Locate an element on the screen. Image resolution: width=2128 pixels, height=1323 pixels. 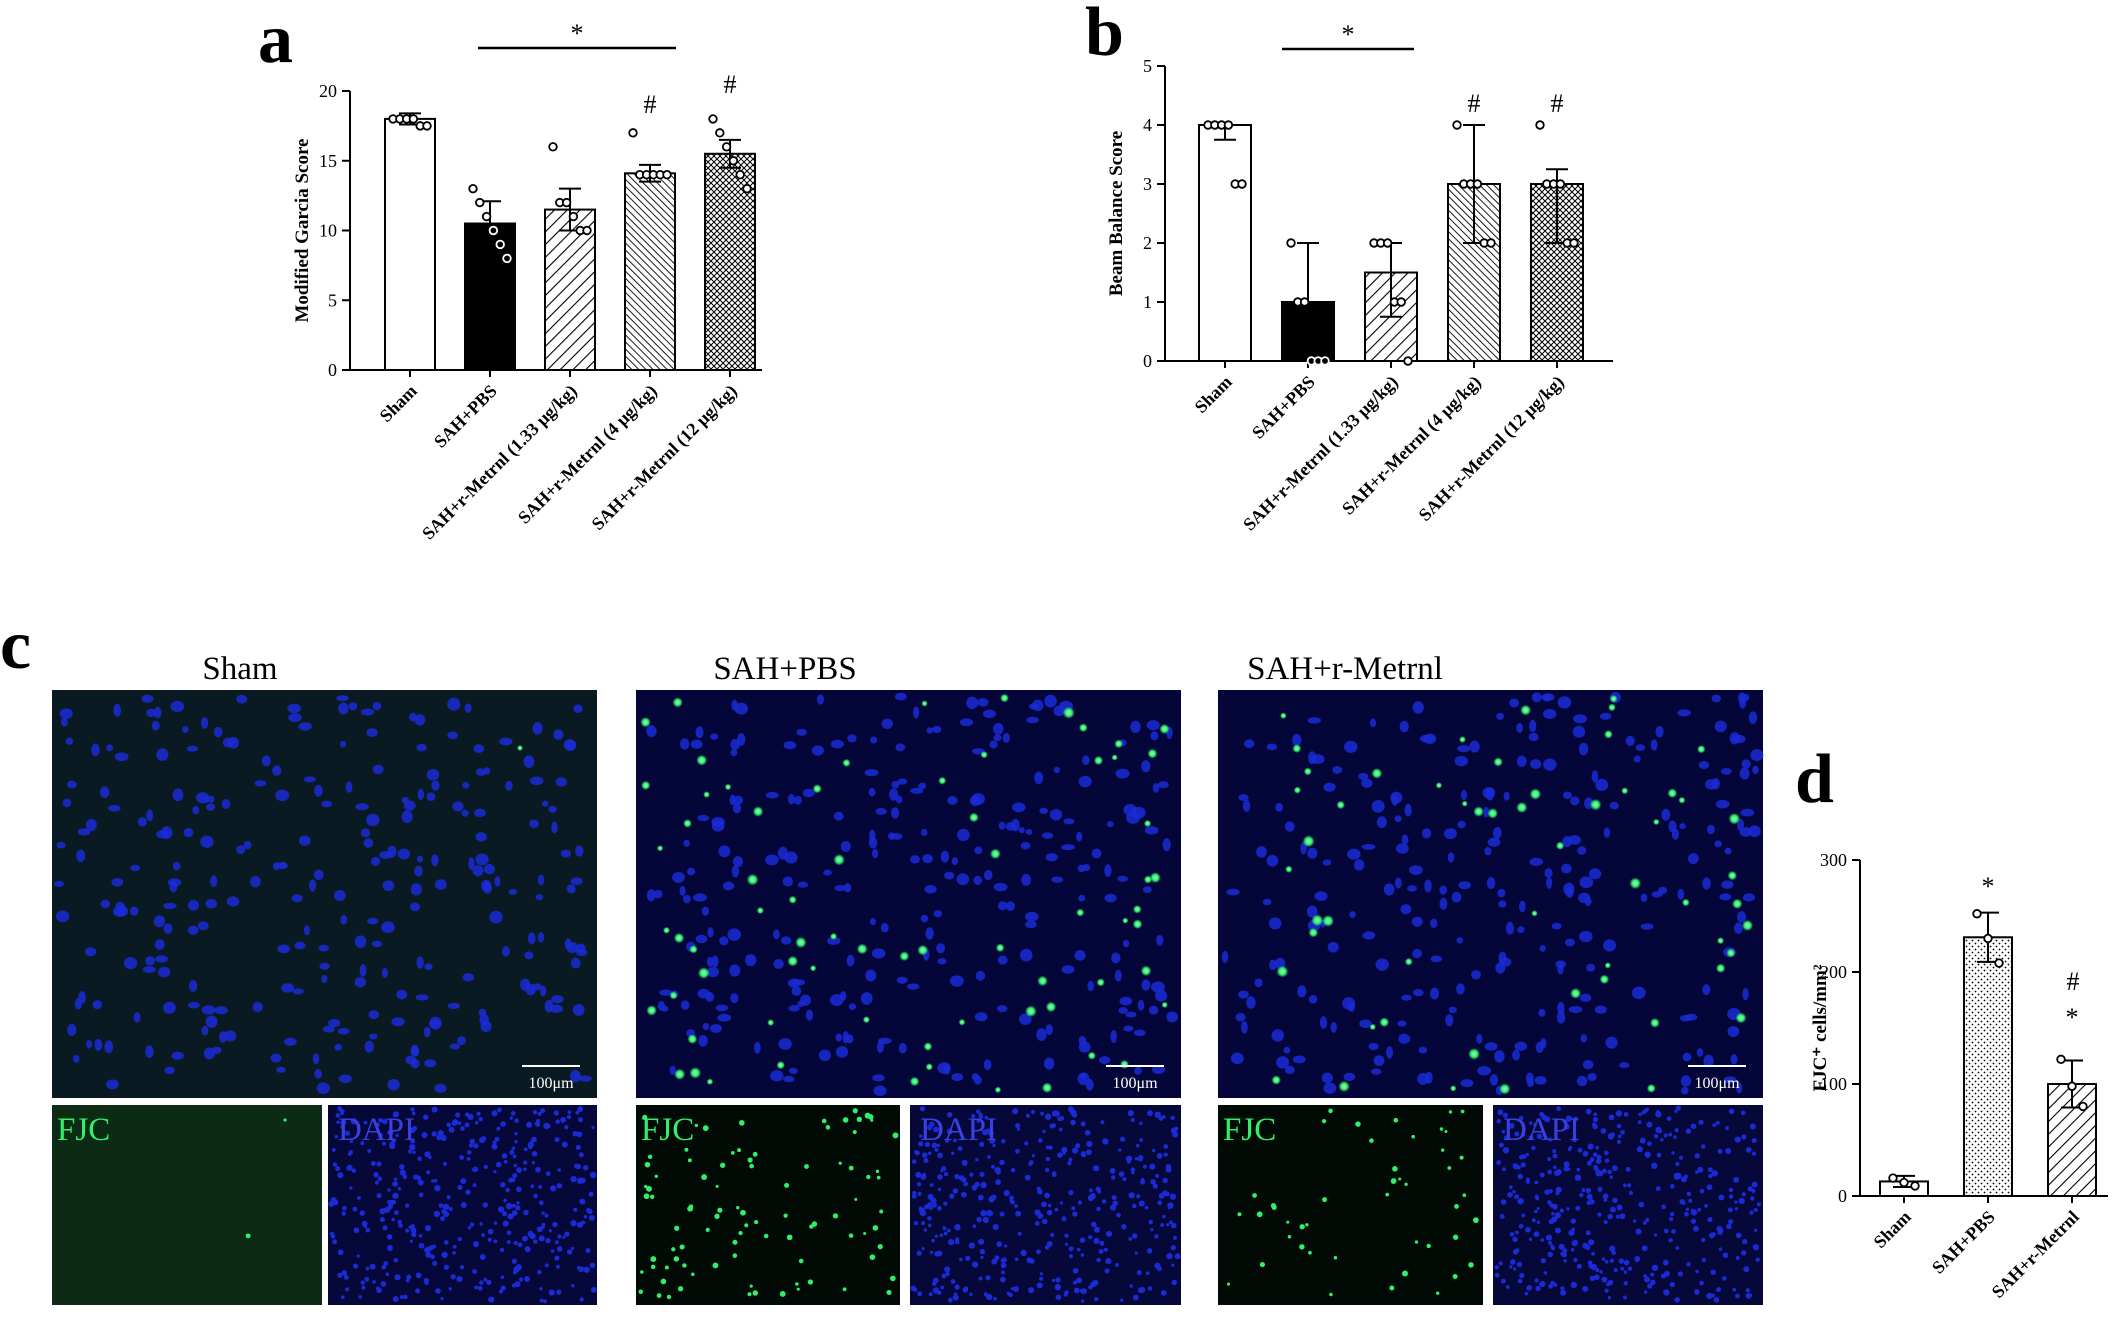
category-label: SAH+r-Metrnl (1.33 μg/kg) is located at coordinates (1321, 454).